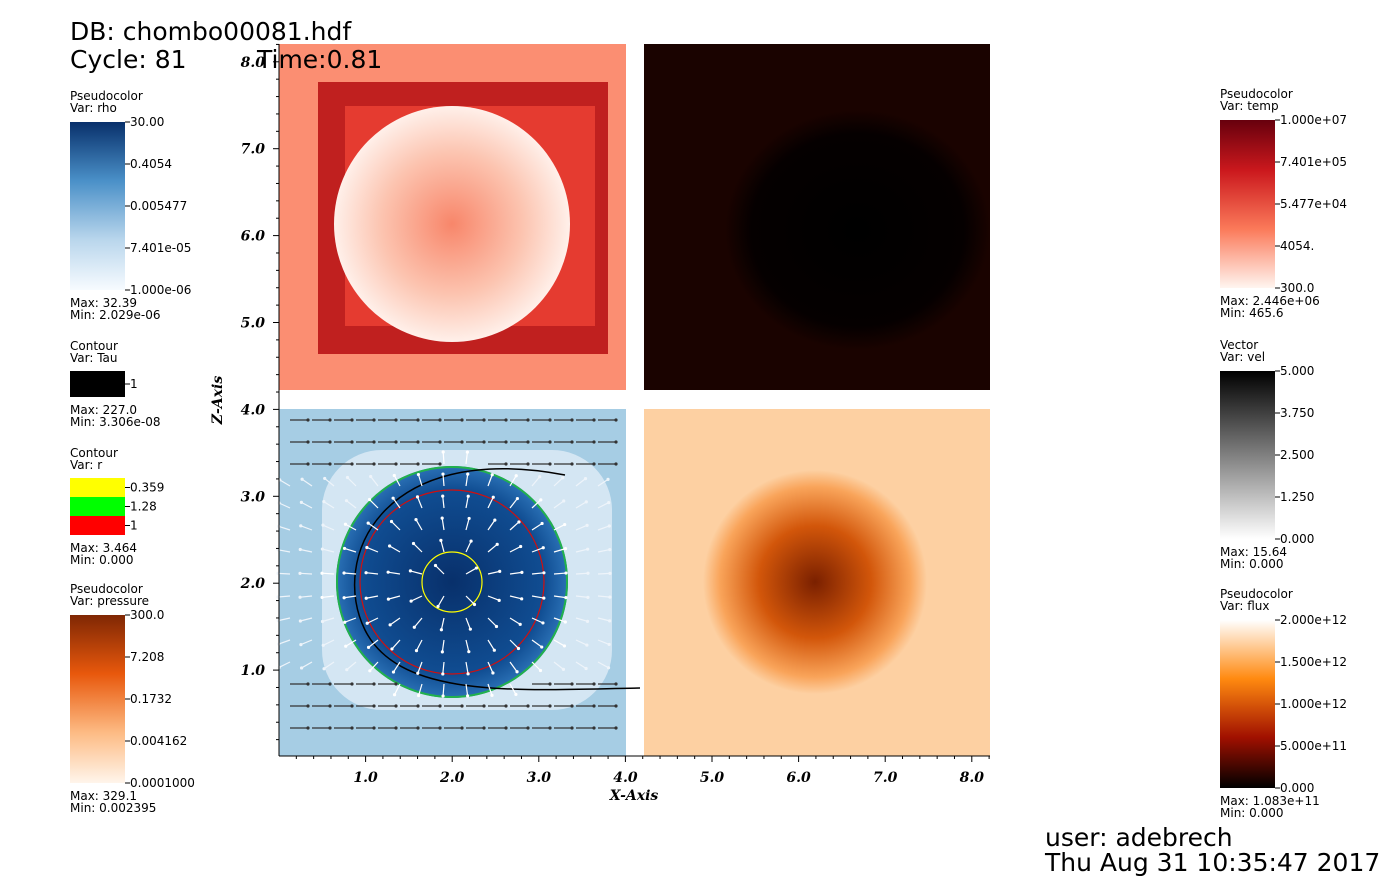  What do you see at coordinates (1256, 594) in the screenshot?
I see `legend-plot: Pseudocolor` at bounding box center [1256, 594].